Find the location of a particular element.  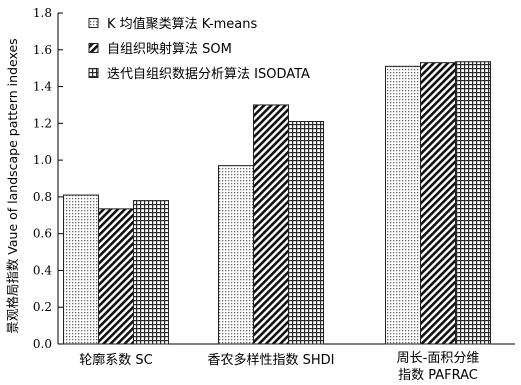

y-axis-label: 景观格局指数 Vaue of landscape pattern indexes is located at coordinates (12, 185).